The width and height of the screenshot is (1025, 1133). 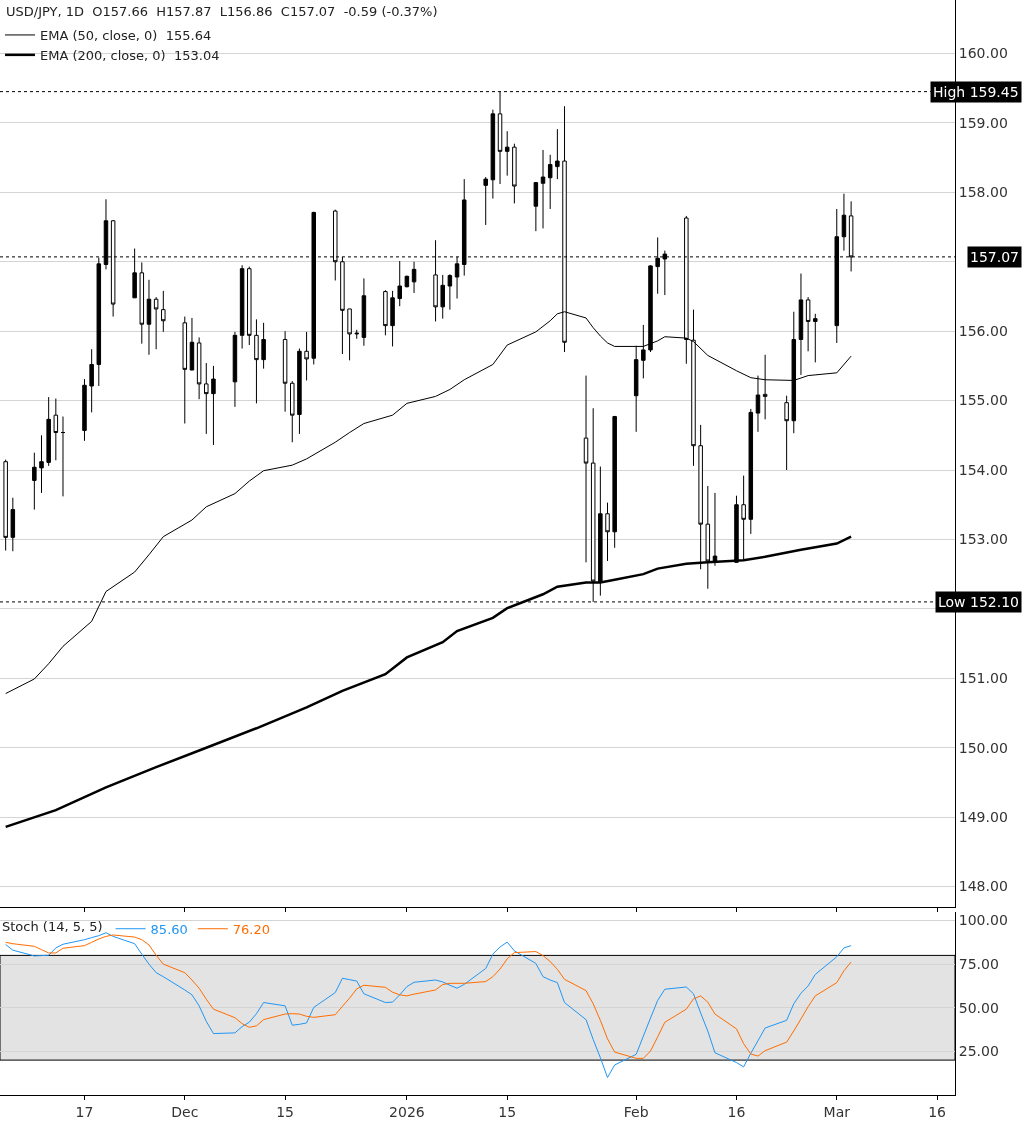 What do you see at coordinates (983, 920) in the screenshot?
I see `y-tick-label: 100.00` at bounding box center [983, 920].